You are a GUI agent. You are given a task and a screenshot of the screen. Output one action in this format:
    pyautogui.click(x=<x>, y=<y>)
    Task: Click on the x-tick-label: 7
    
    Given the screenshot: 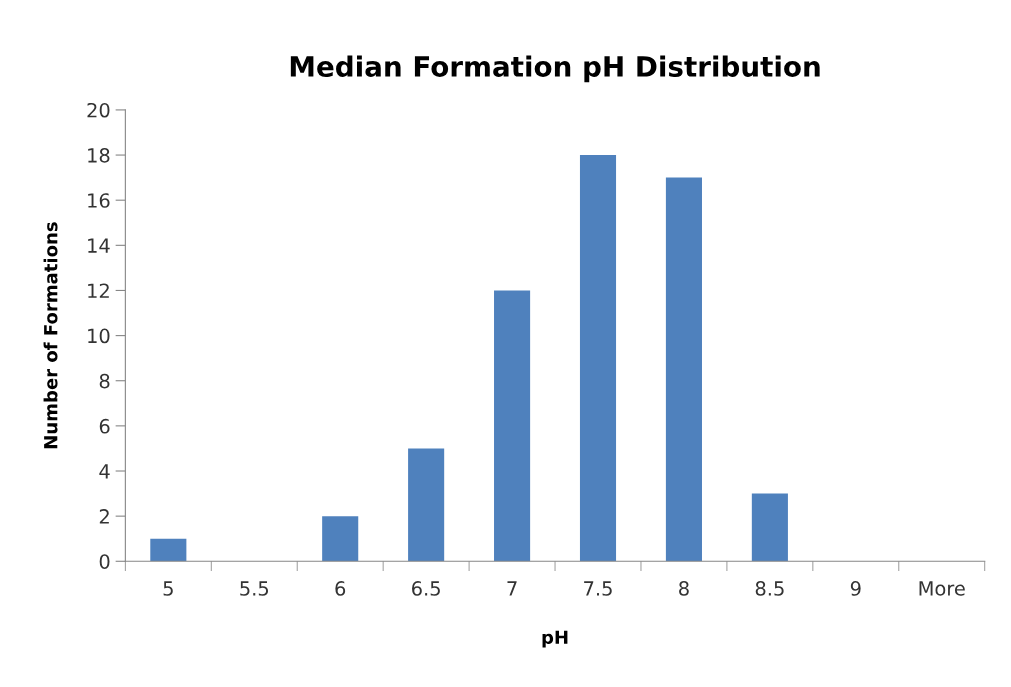 What is the action you would take?
    pyautogui.click(x=512, y=588)
    